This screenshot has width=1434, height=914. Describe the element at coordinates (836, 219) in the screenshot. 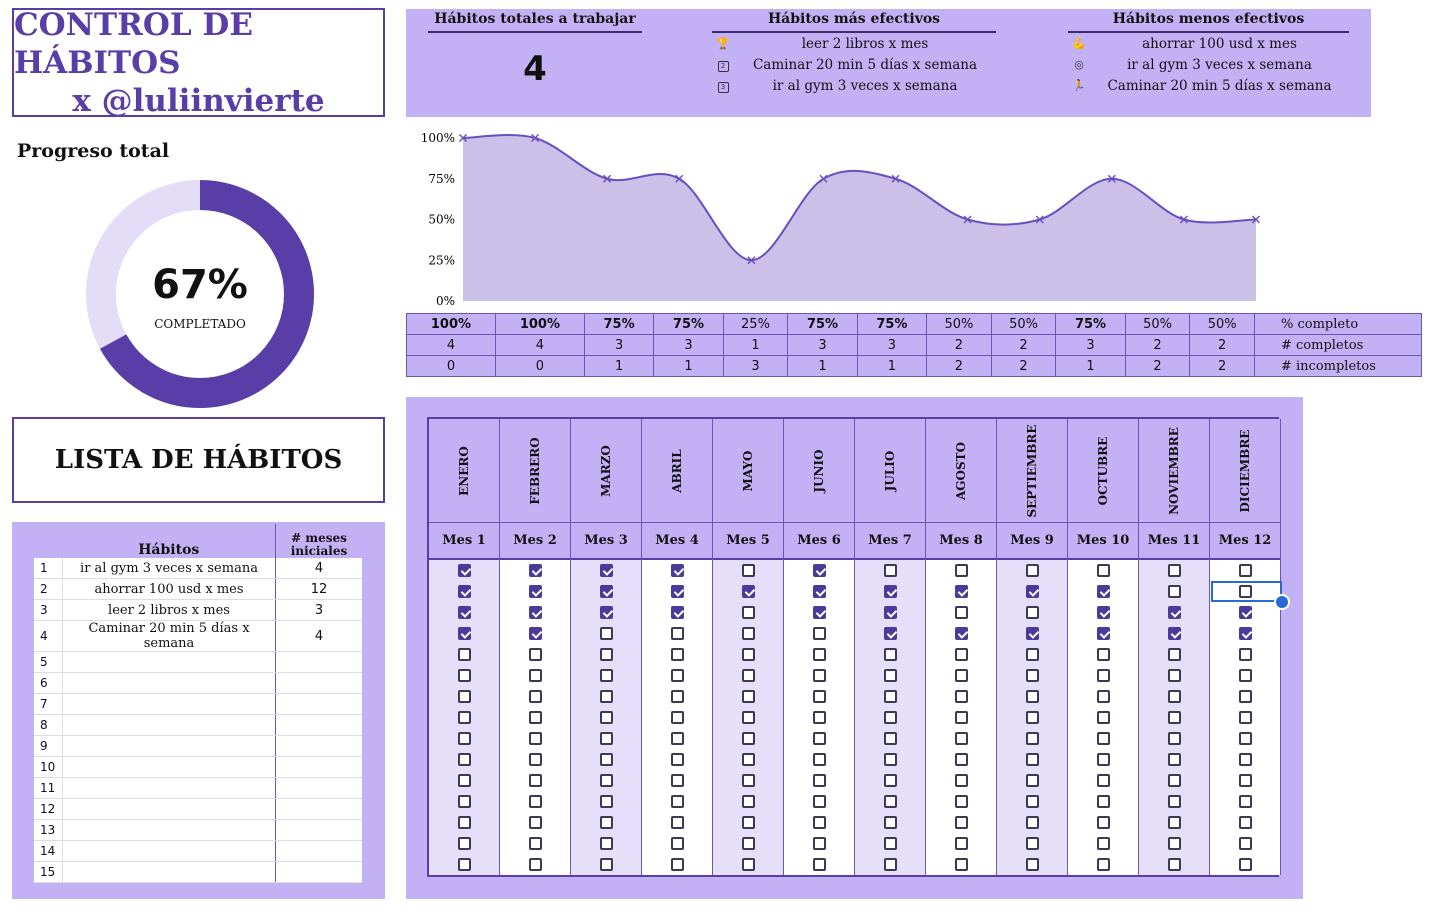

I see `monthly-progress-chart: 0% 25% 50% 75% 100%` at that location.